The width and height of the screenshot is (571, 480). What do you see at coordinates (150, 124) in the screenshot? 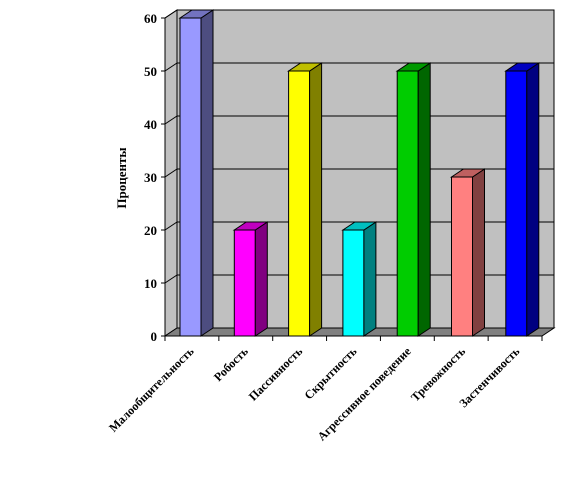
I see `y-tick-label: 40` at bounding box center [150, 124].